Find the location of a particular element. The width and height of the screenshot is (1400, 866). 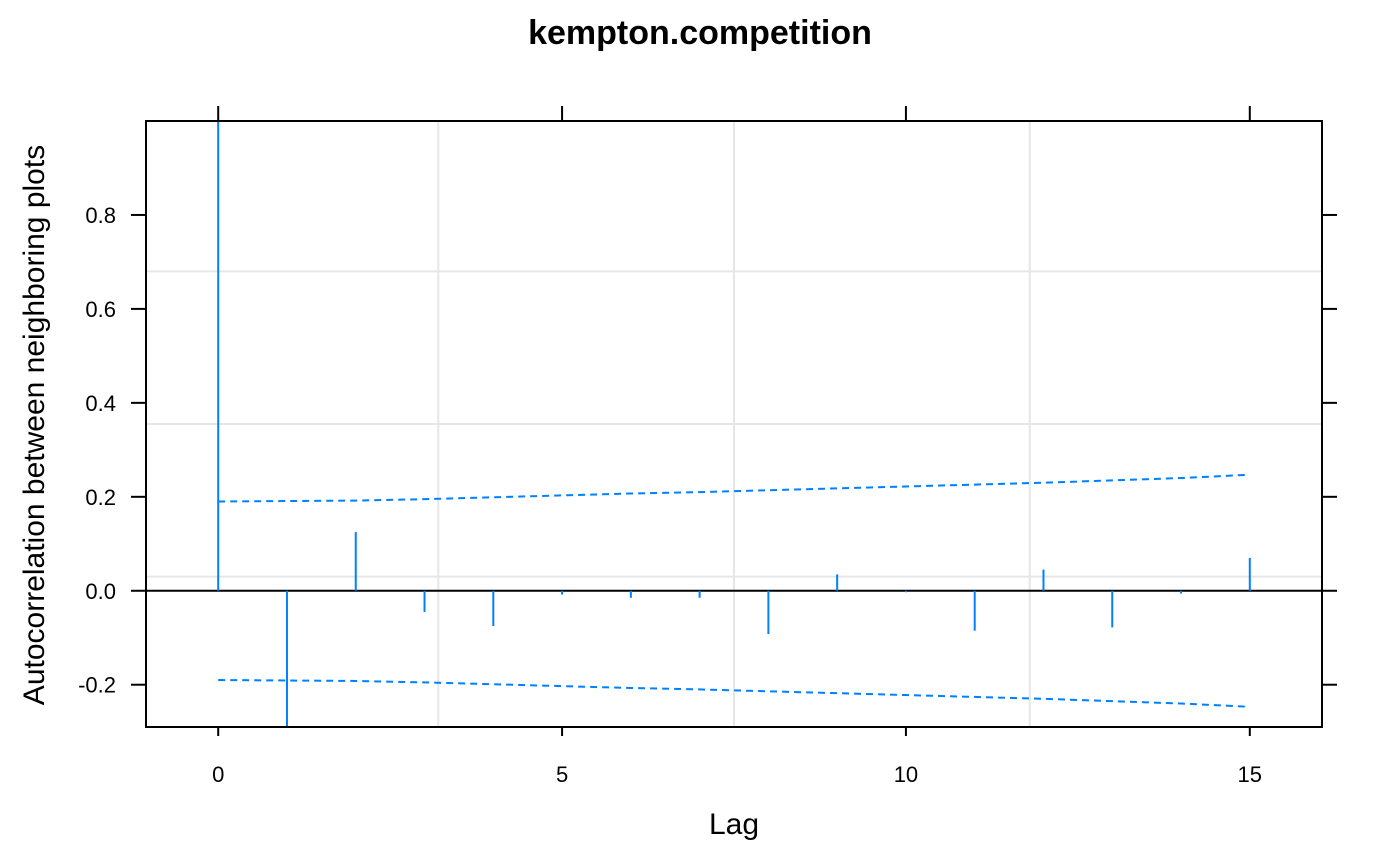

confidence-lower-line is located at coordinates (734, 693).